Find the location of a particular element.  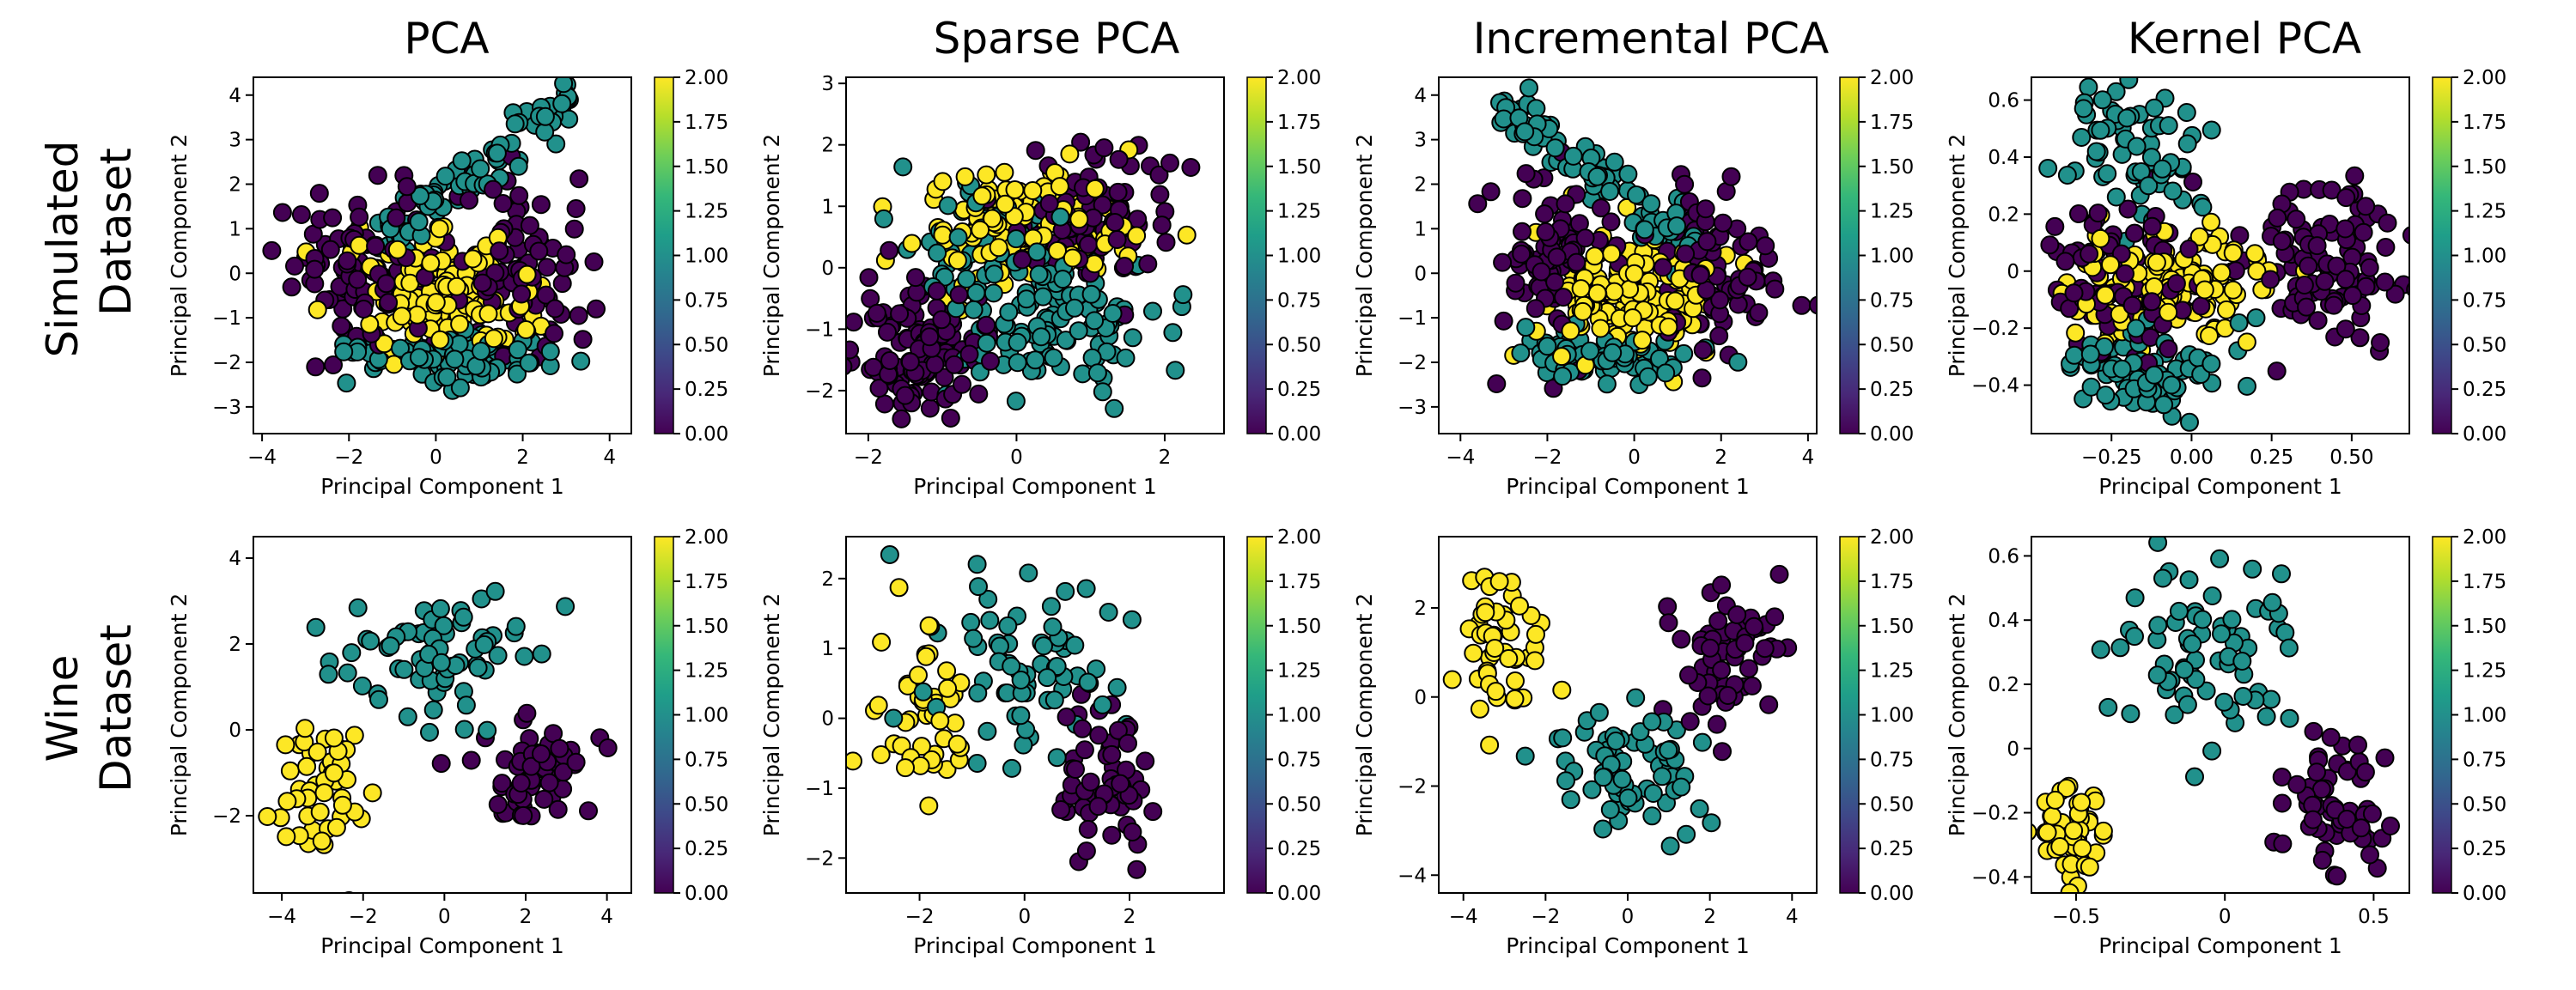

y-axis-label: Principal Component 2 is located at coordinates (1957, 714).